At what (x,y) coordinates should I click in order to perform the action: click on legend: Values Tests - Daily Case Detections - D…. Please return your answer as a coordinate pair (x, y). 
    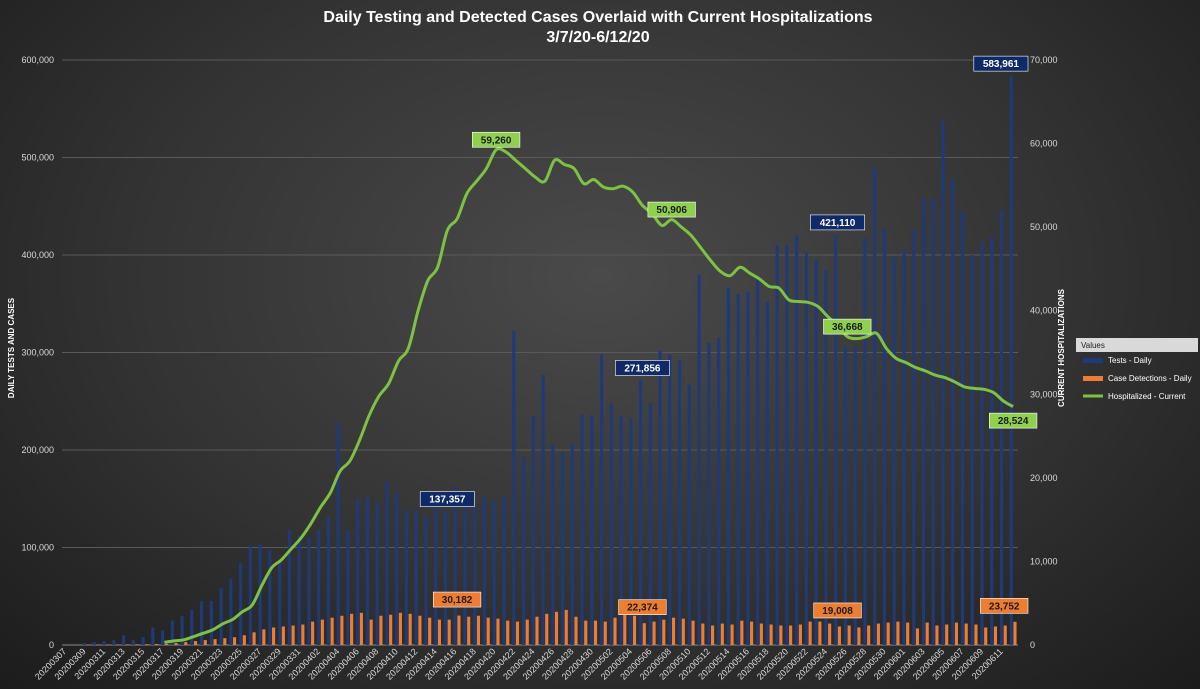
    Looking at the image, I should click on (1137, 369).